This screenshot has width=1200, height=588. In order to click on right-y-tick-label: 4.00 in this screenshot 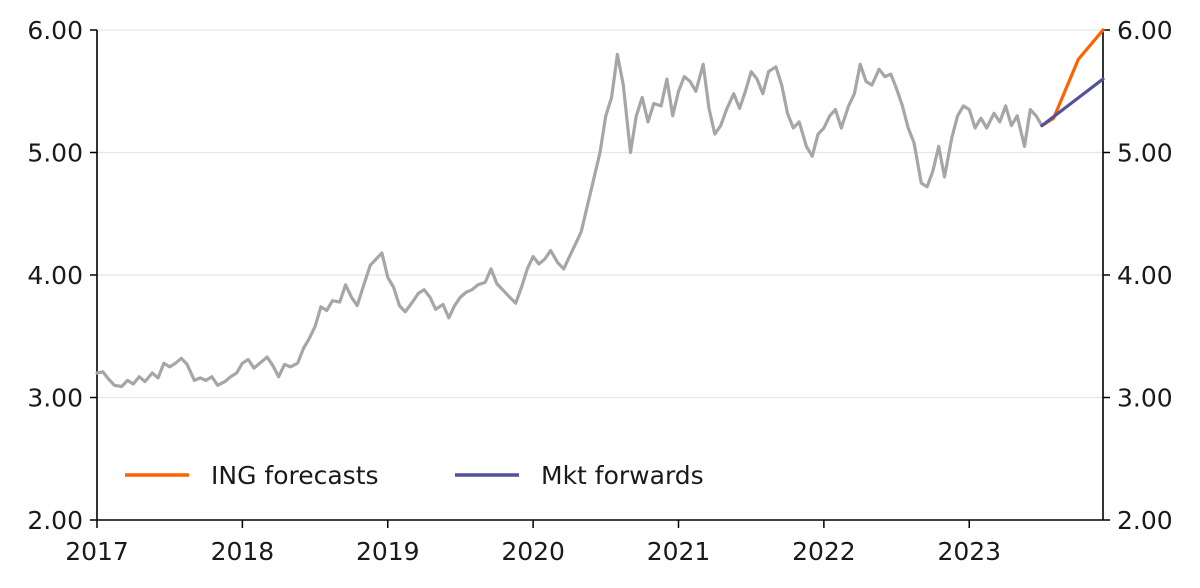, I will do `click(1145, 275)`.